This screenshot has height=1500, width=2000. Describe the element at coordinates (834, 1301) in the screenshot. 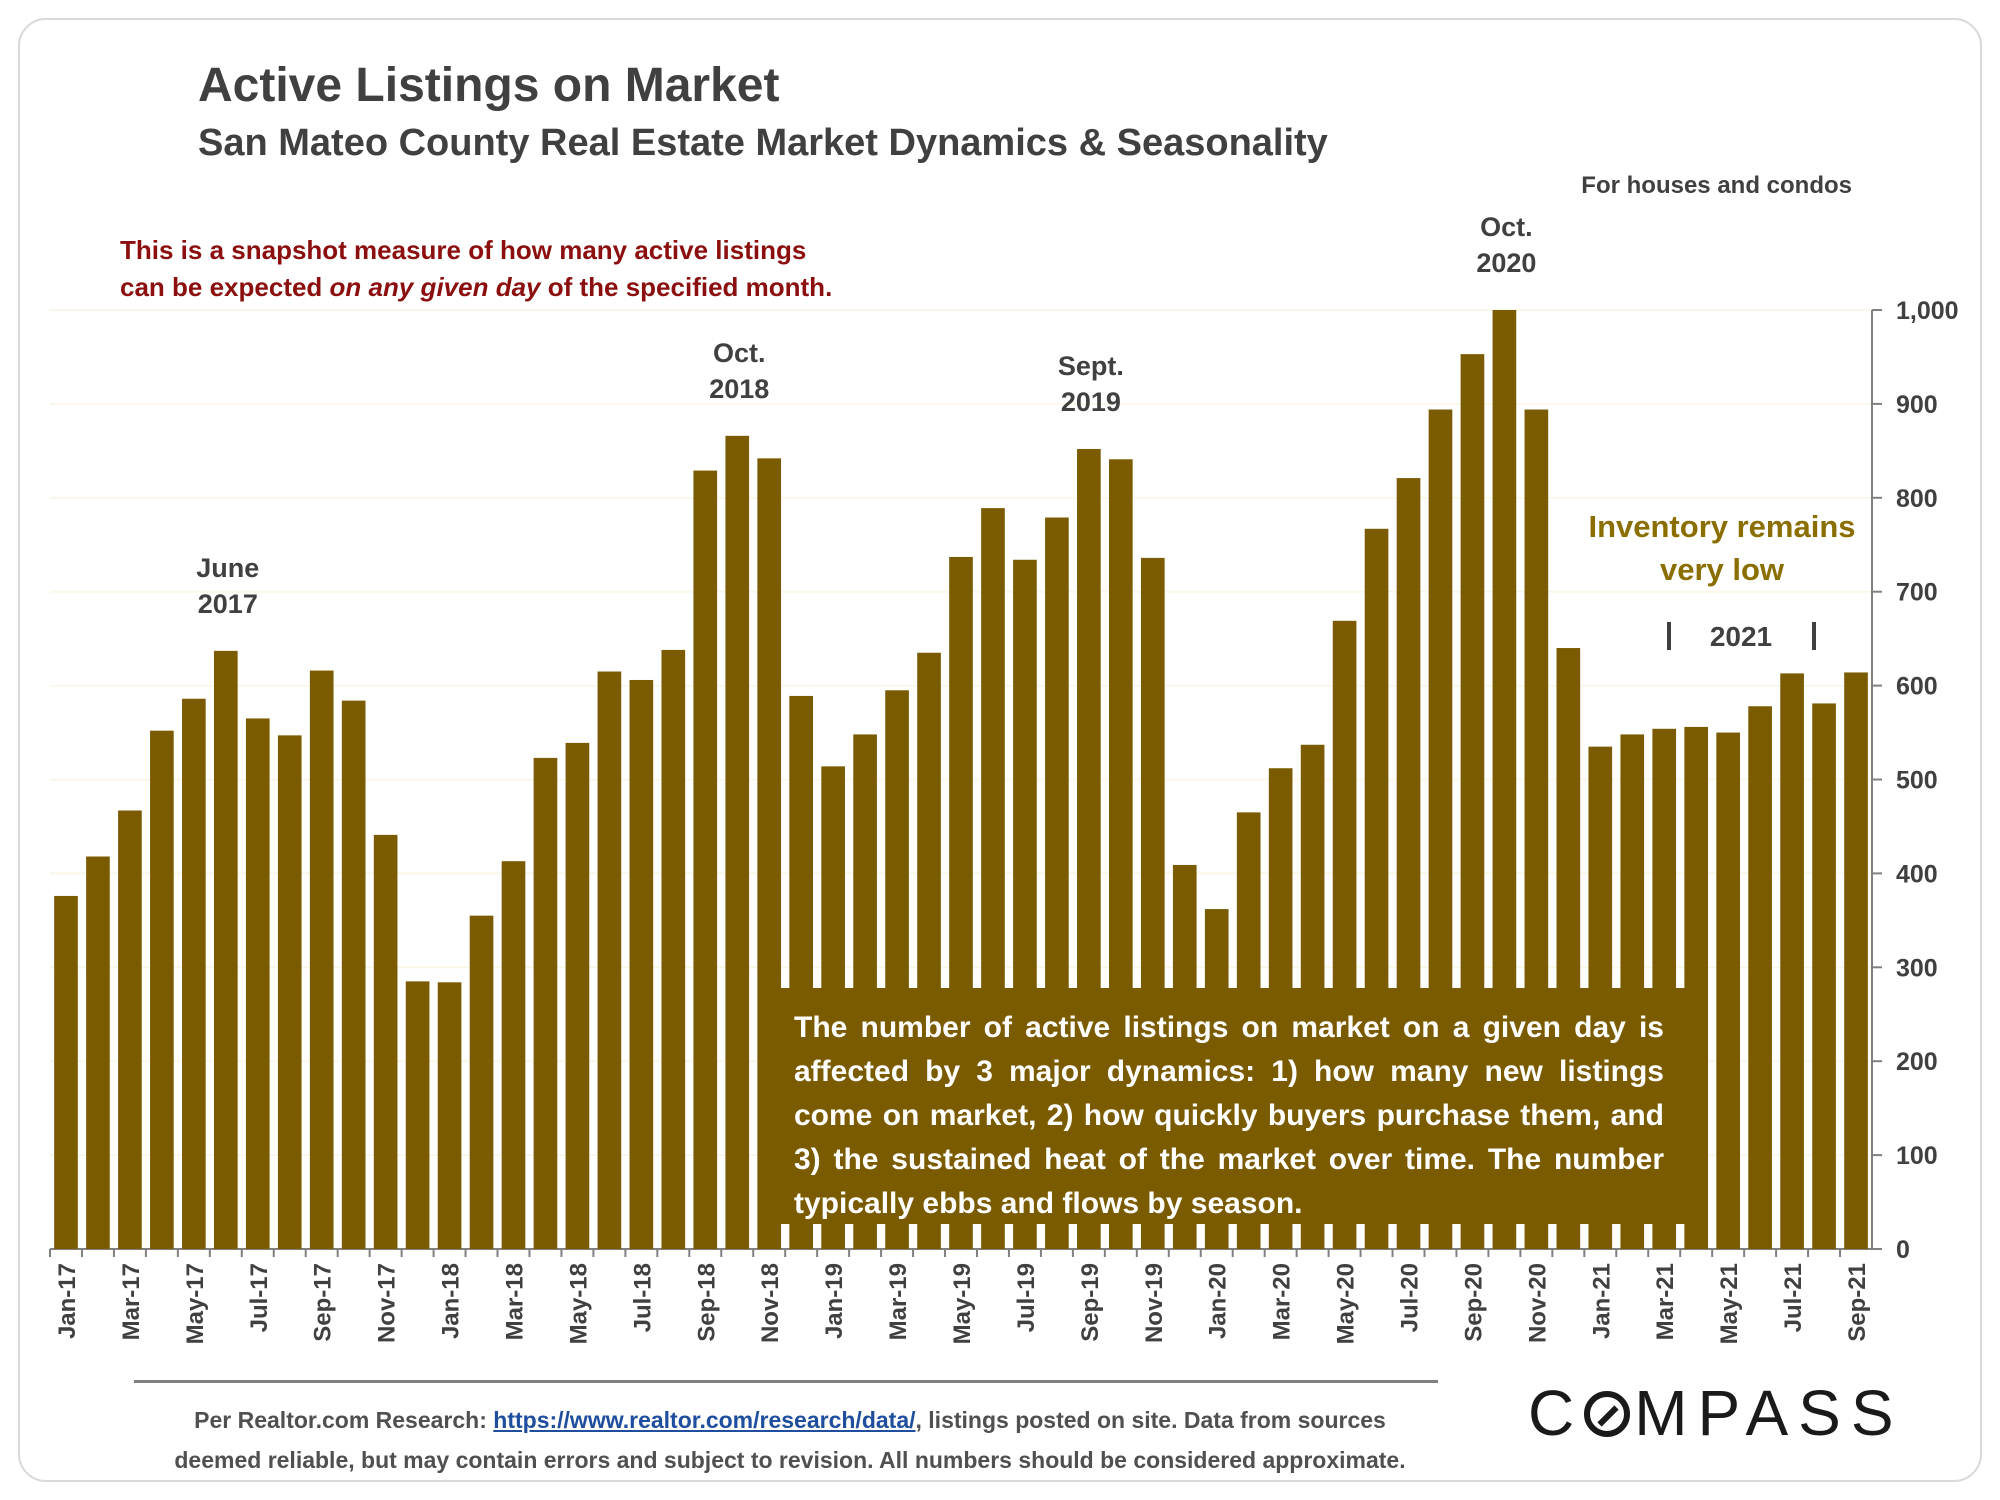

I see `x-tick-label: Jan-19` at that location.